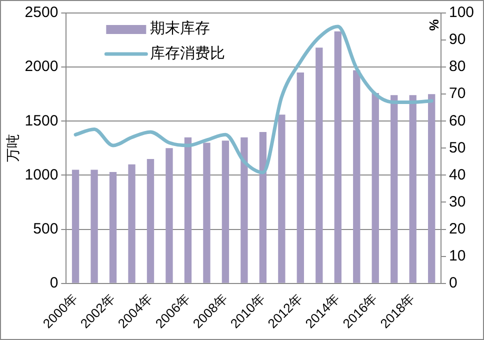  Describe the element at coordinates (457, 201) in the screenshot. I see `y2-tick-label: 30` at that location.